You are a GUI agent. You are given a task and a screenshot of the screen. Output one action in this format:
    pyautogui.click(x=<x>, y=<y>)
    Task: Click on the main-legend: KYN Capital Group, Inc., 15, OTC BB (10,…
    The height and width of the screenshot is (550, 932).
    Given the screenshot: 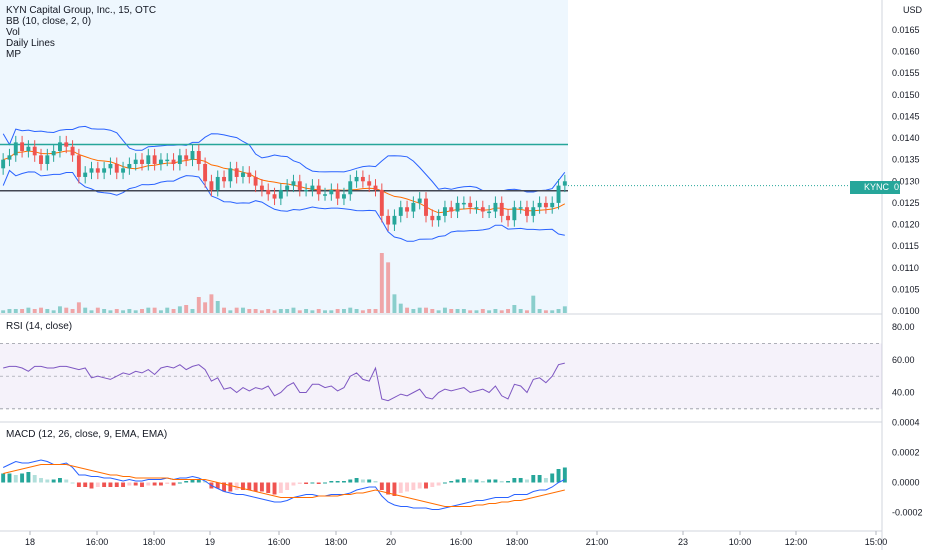 What is the action you would take?
    pyautogui.click(x=81, y=32)
    